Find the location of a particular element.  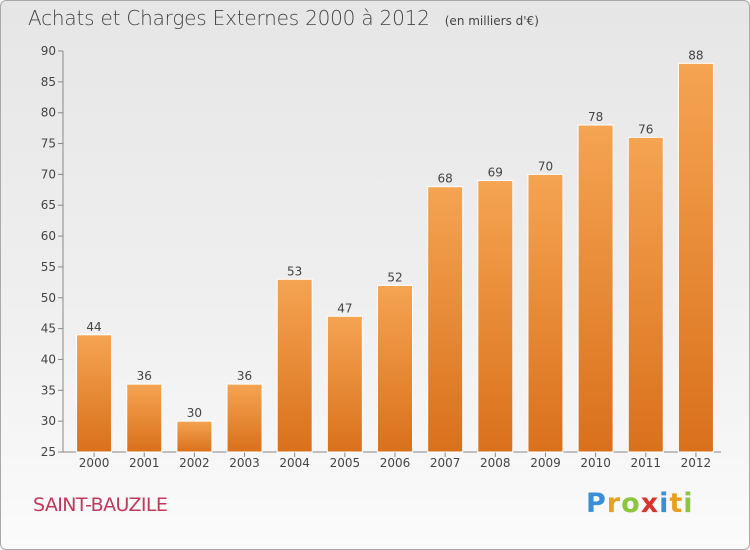

x-tick-label: 2008 is located at coordinates (495, 463).